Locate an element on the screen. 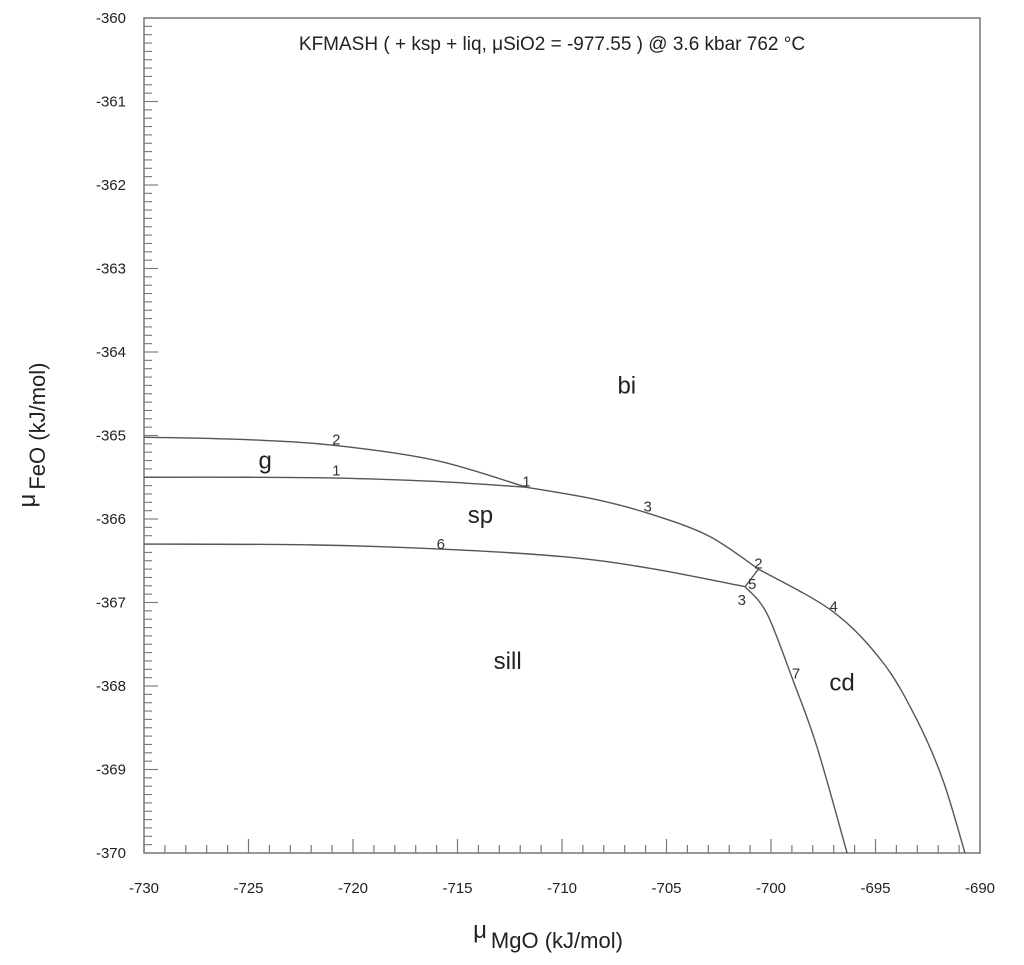  y-tick-label: -365 is located at coordinates (111, 436).